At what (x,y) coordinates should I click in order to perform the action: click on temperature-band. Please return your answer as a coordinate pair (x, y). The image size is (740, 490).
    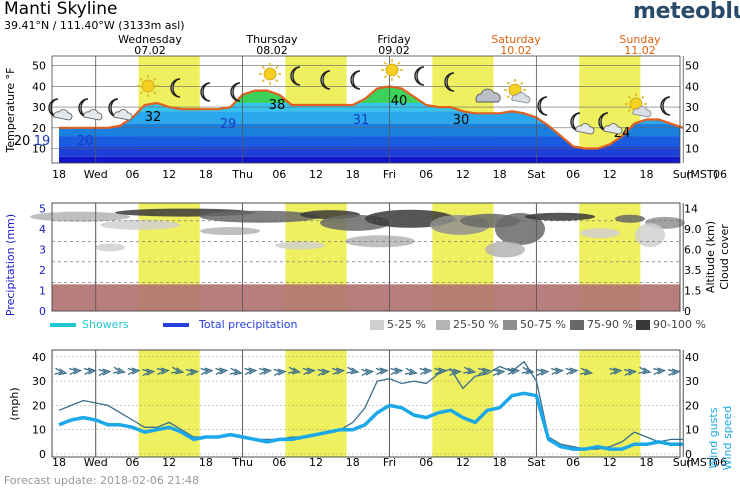
    Looking at the image, I should click on (369, 141).